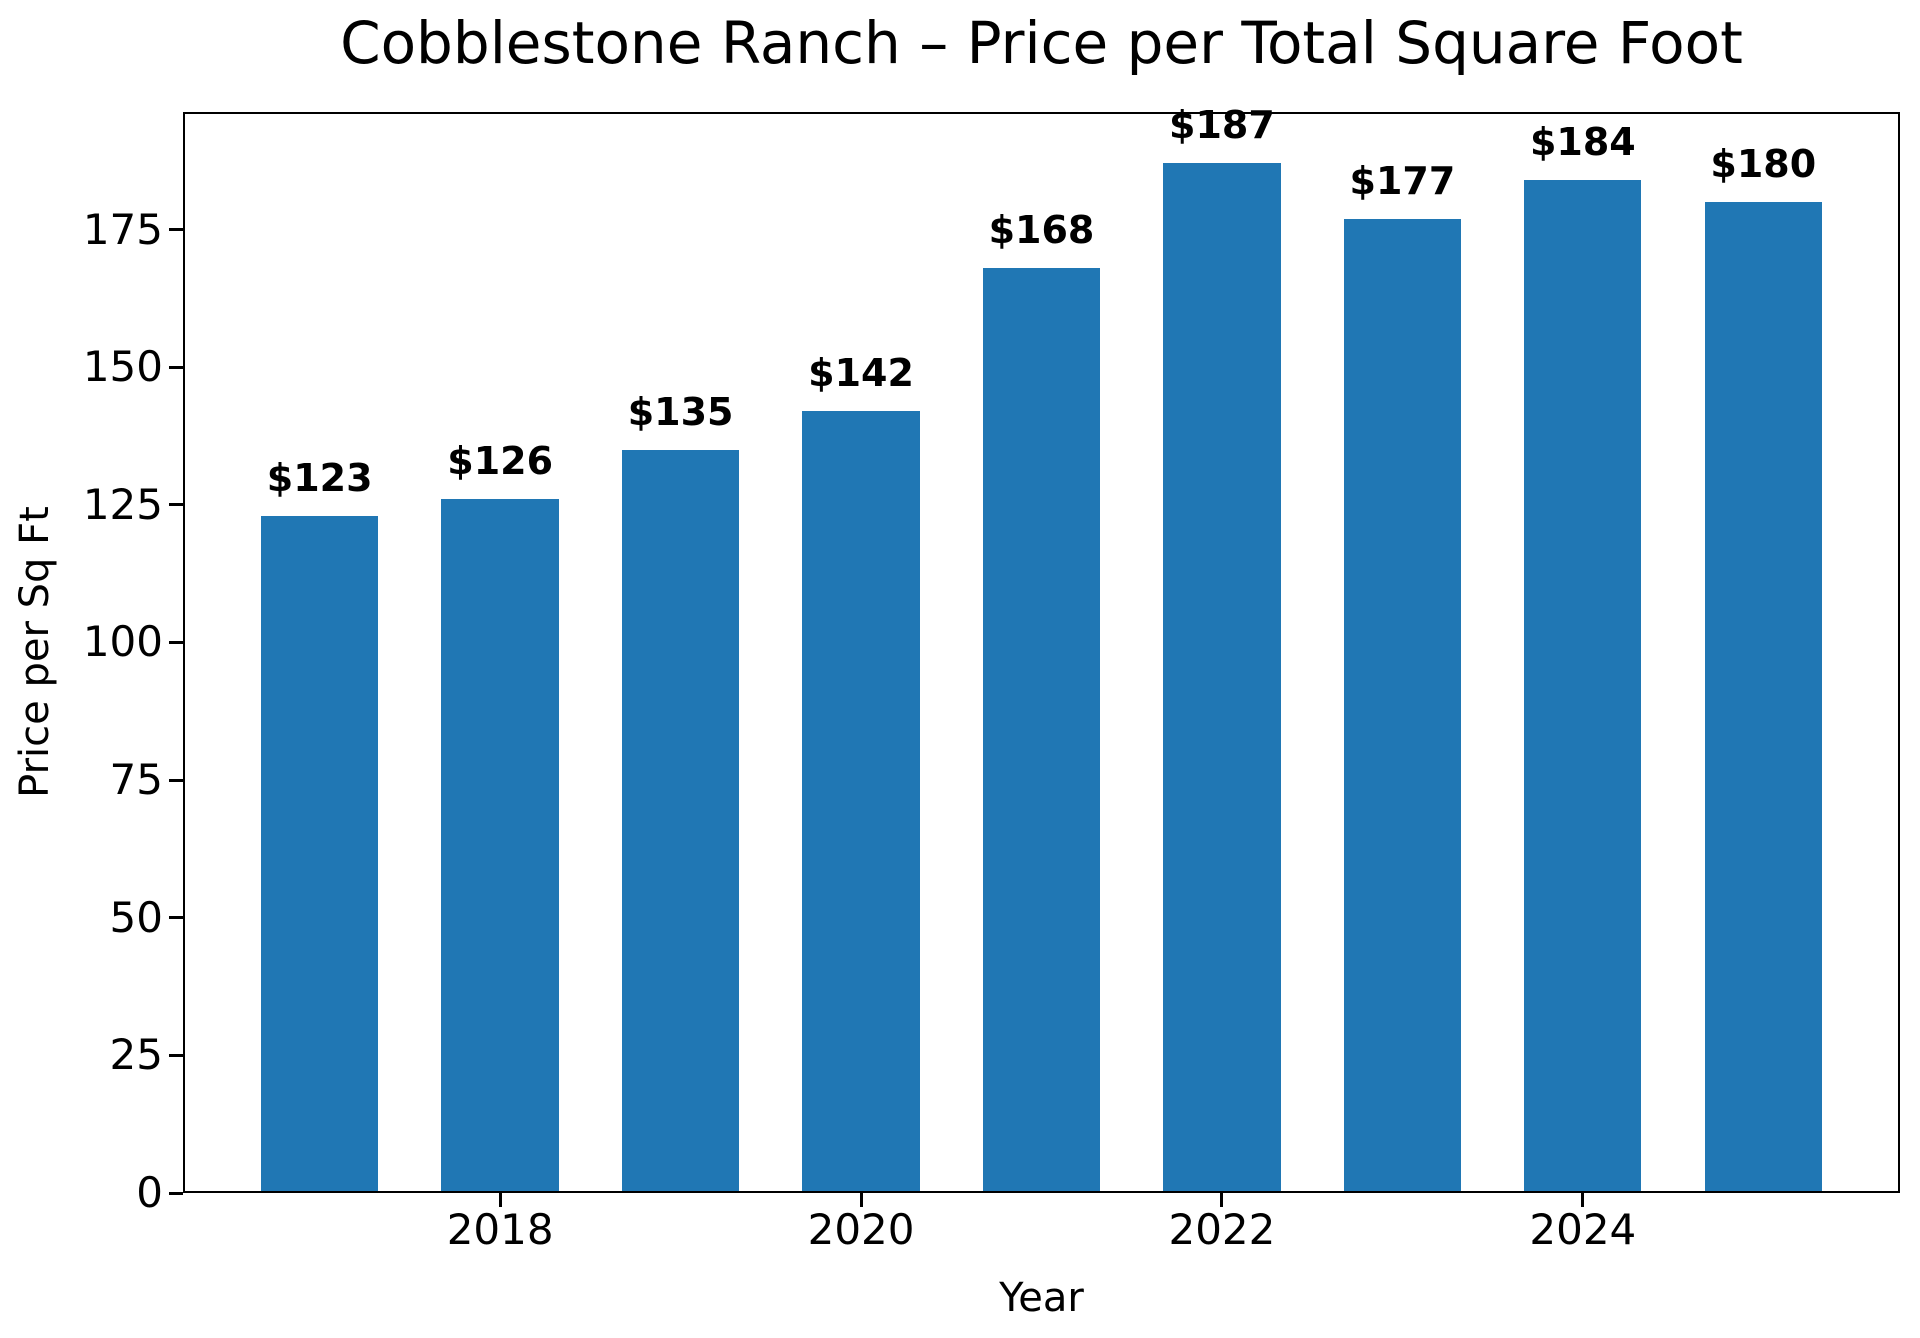 Image resolution: width=1920 pixels, height=1338 pixels. What do you see at coordinates (1582, 141) in the screenshot?
I see `bar-value-label-2024: $184` at bounding box center [1582, 141].